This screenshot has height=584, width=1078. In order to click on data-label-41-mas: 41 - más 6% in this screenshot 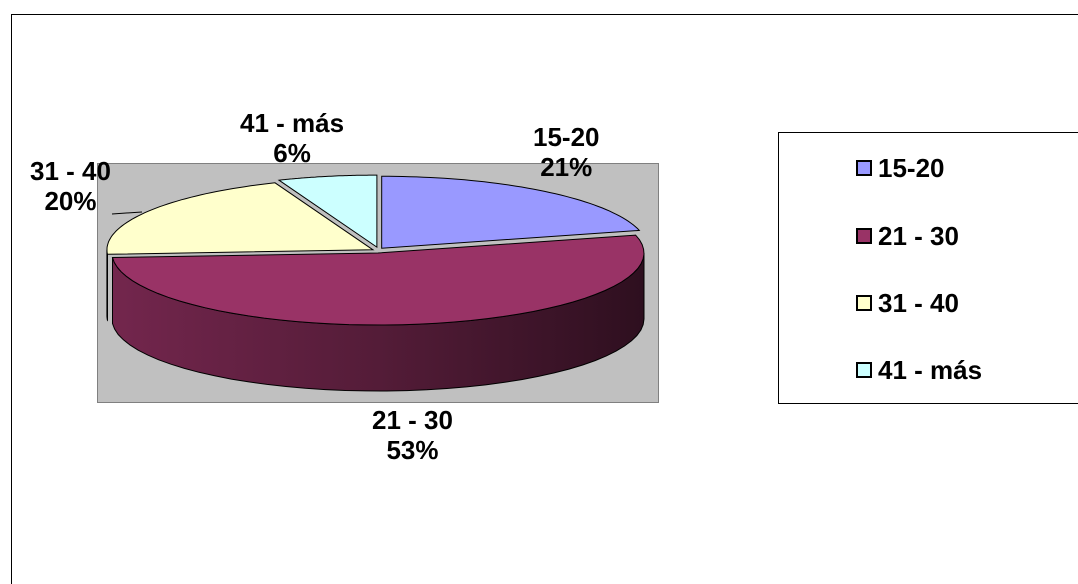, I will do `click(292, 138)`.